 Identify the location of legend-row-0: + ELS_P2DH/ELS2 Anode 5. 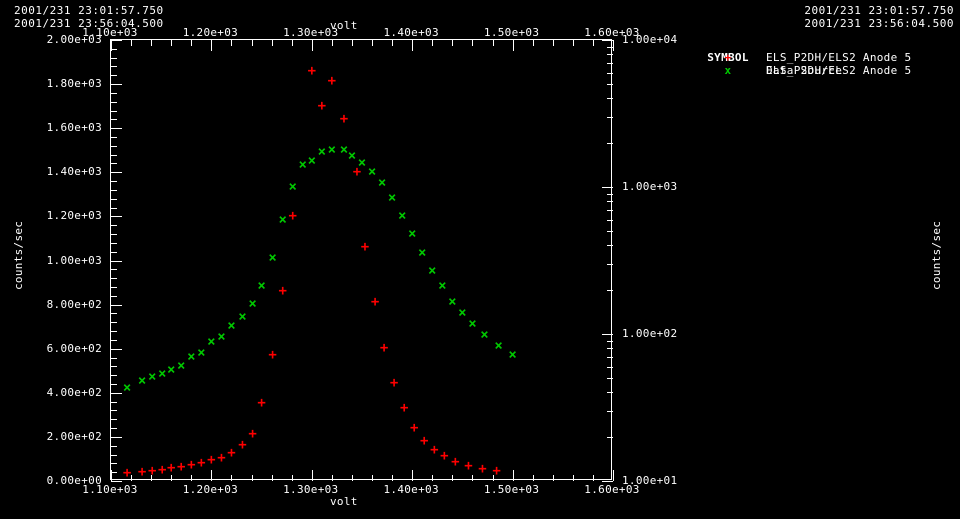
(801, 57).